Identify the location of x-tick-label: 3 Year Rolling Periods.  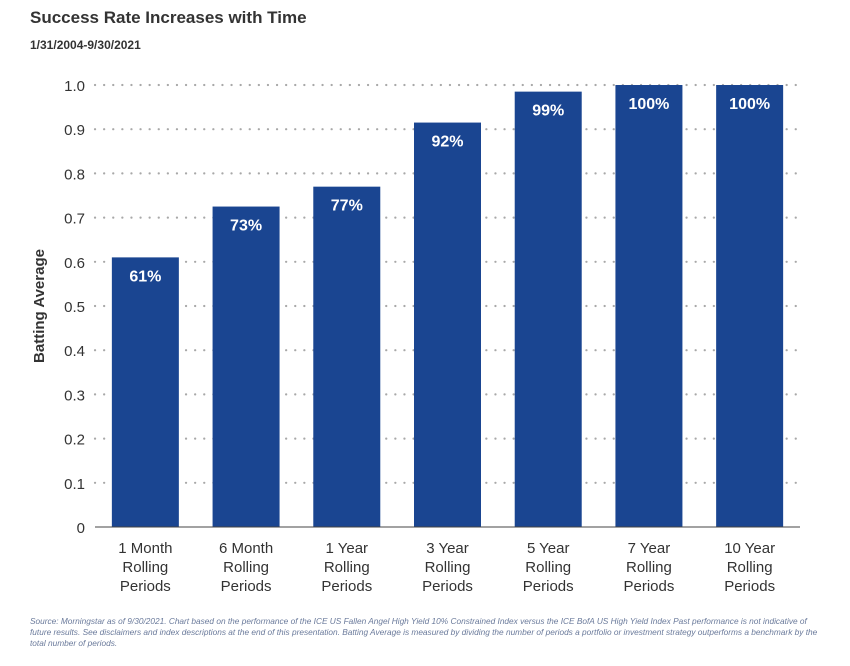
(447, 567).